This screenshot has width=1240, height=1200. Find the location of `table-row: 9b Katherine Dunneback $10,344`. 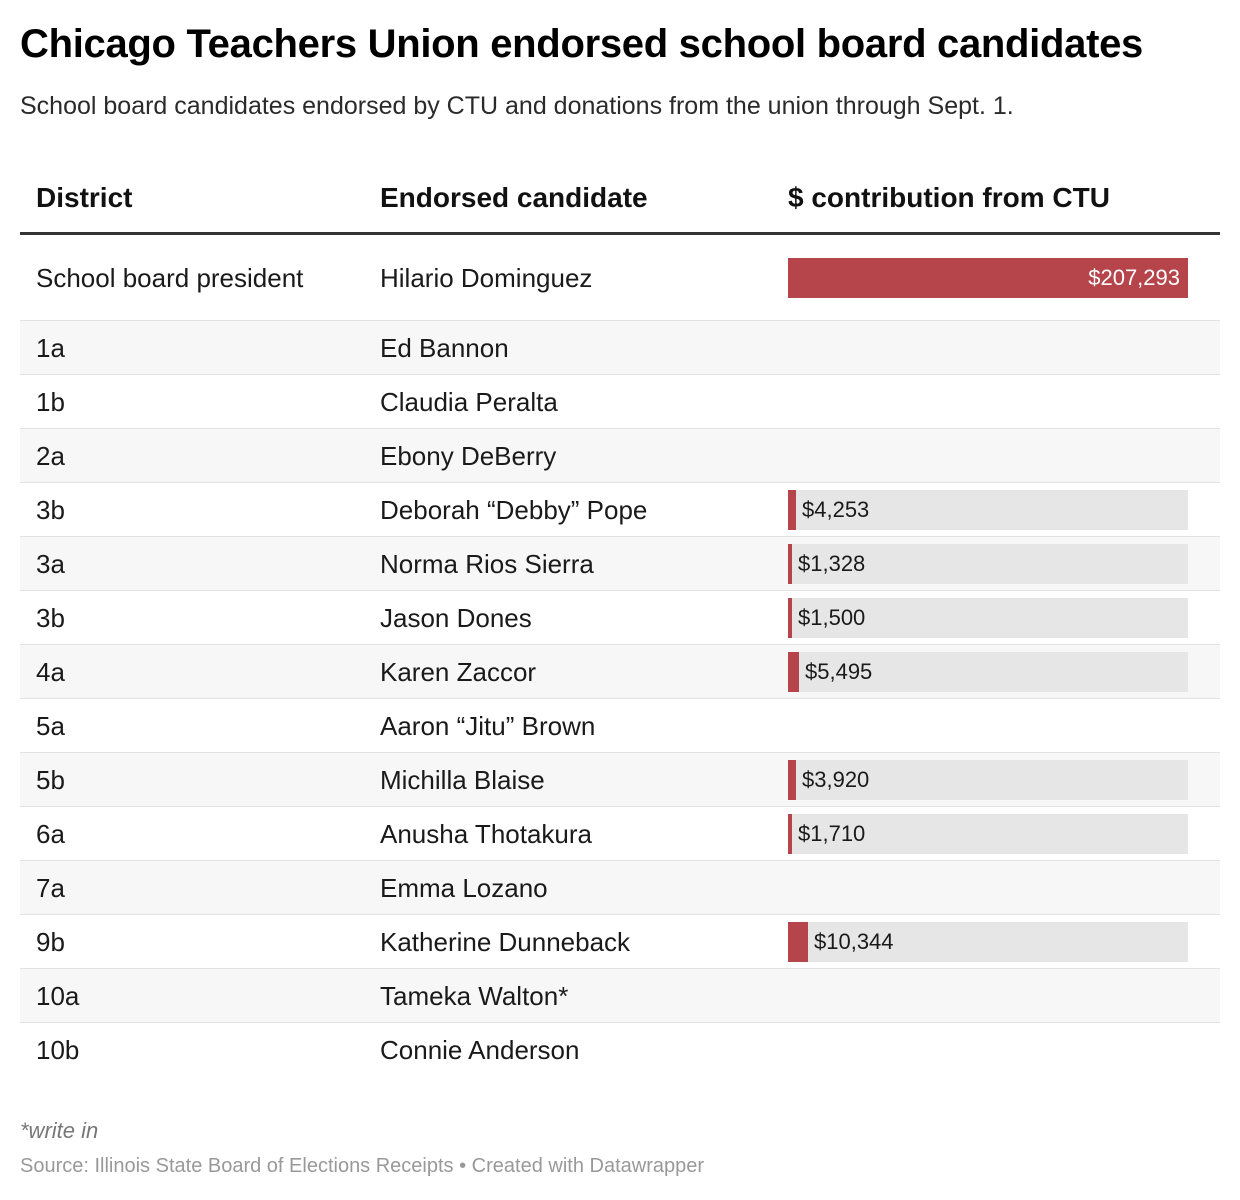

table-row: 9b Katherine Dunneback $10,344 is located at coordinates (620, 942).